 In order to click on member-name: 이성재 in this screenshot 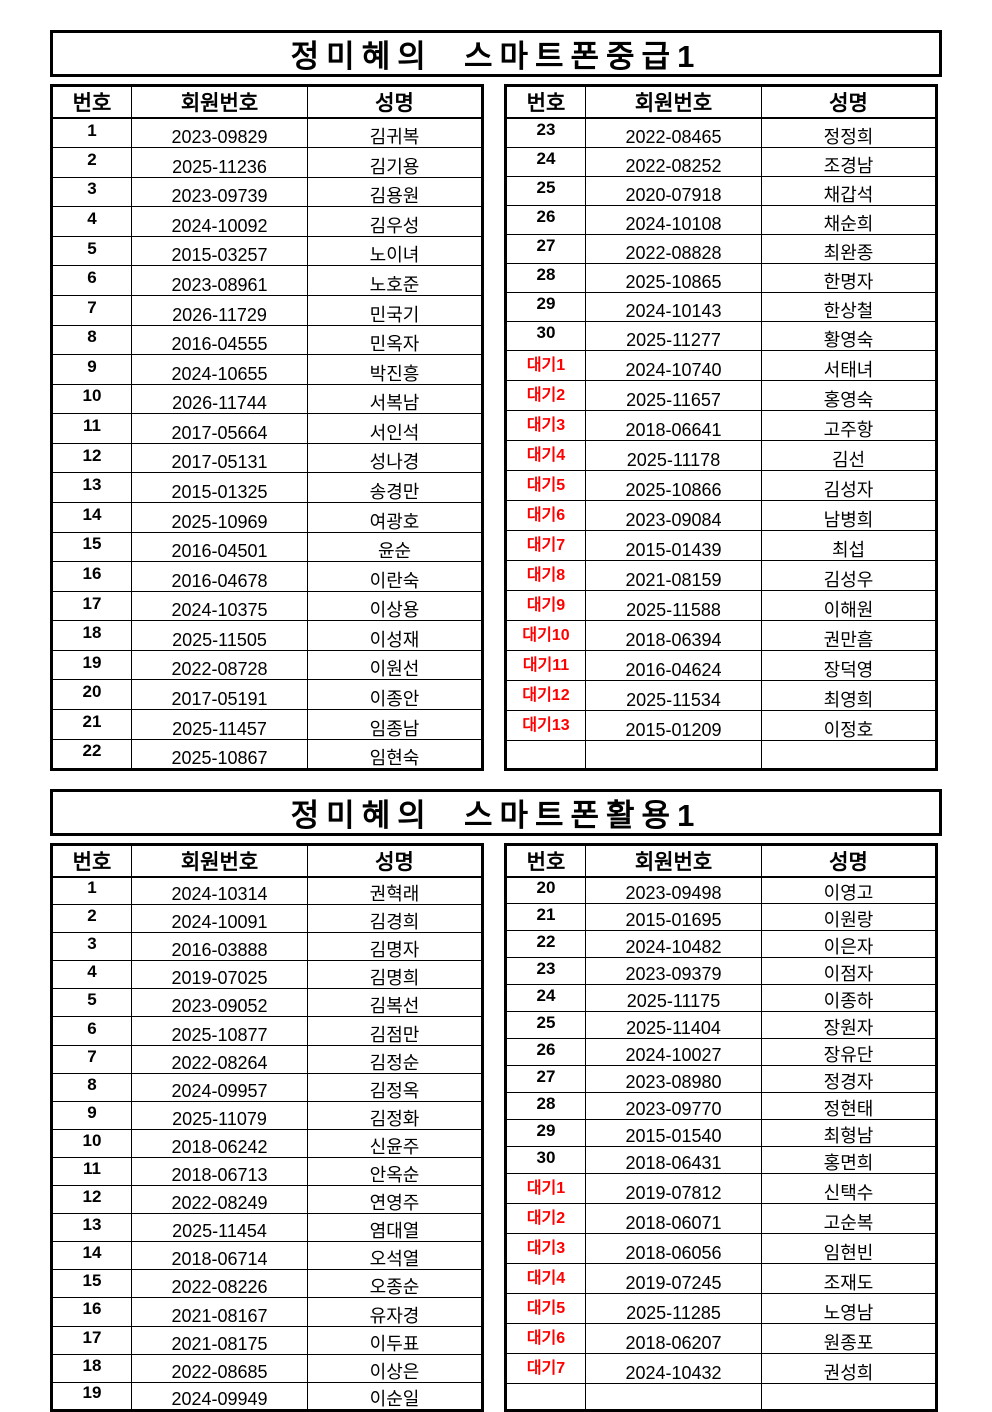, I will do `click(395, 636)`.